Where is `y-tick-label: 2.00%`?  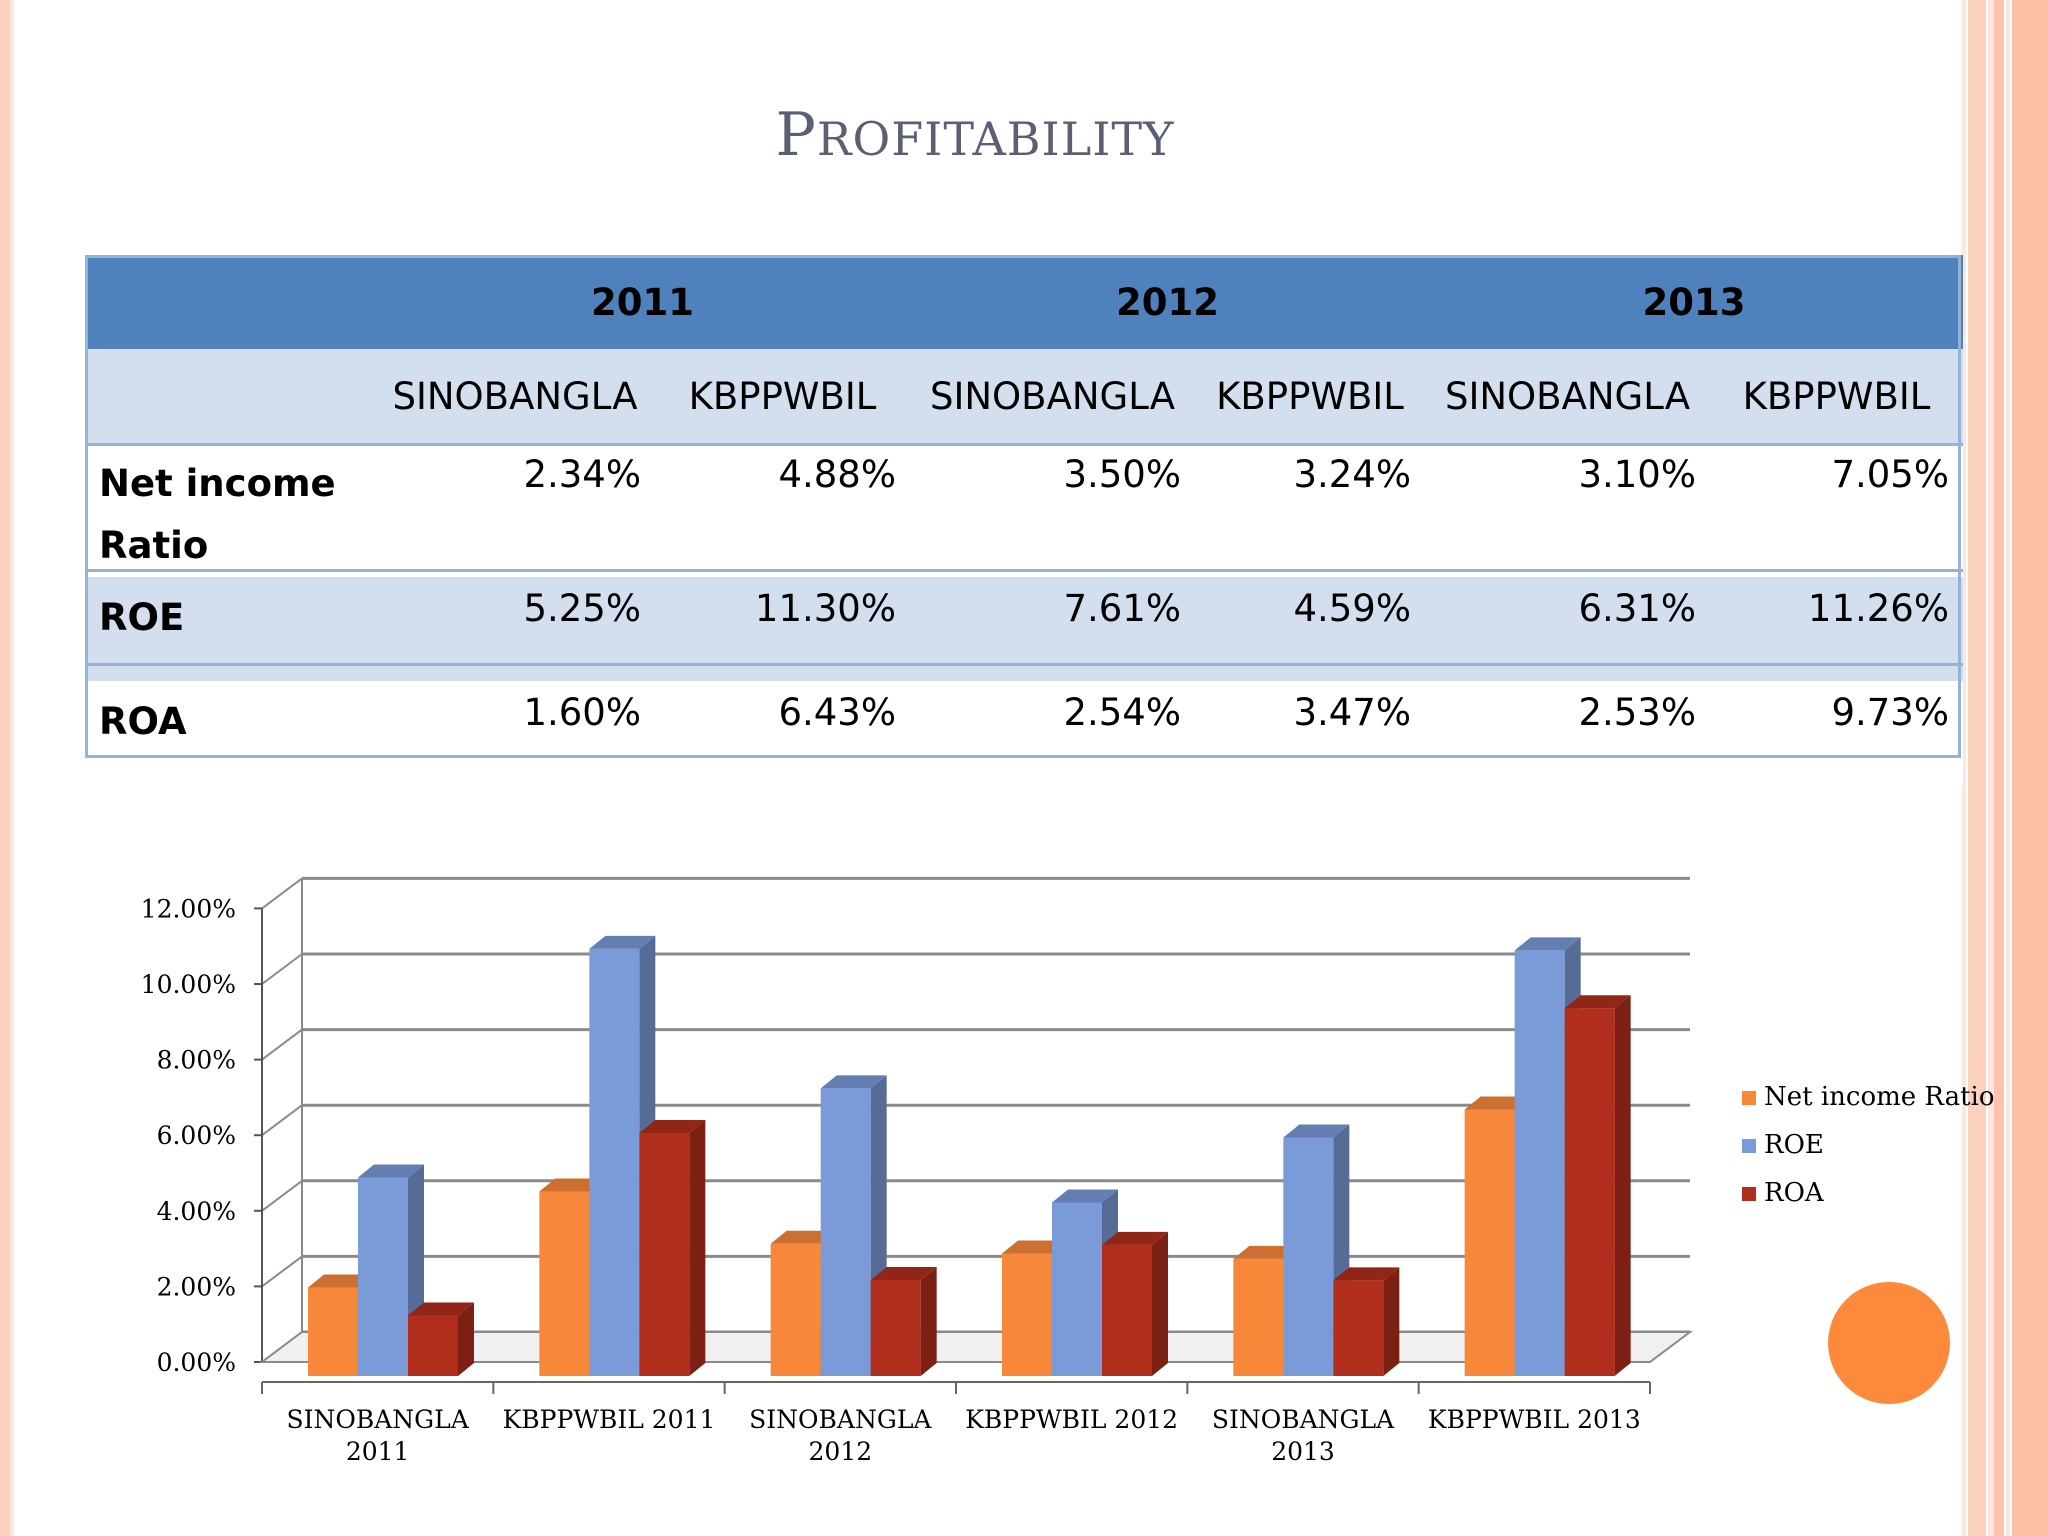
y-tick-label: 2.00% is located at coordinates (196, 1286).